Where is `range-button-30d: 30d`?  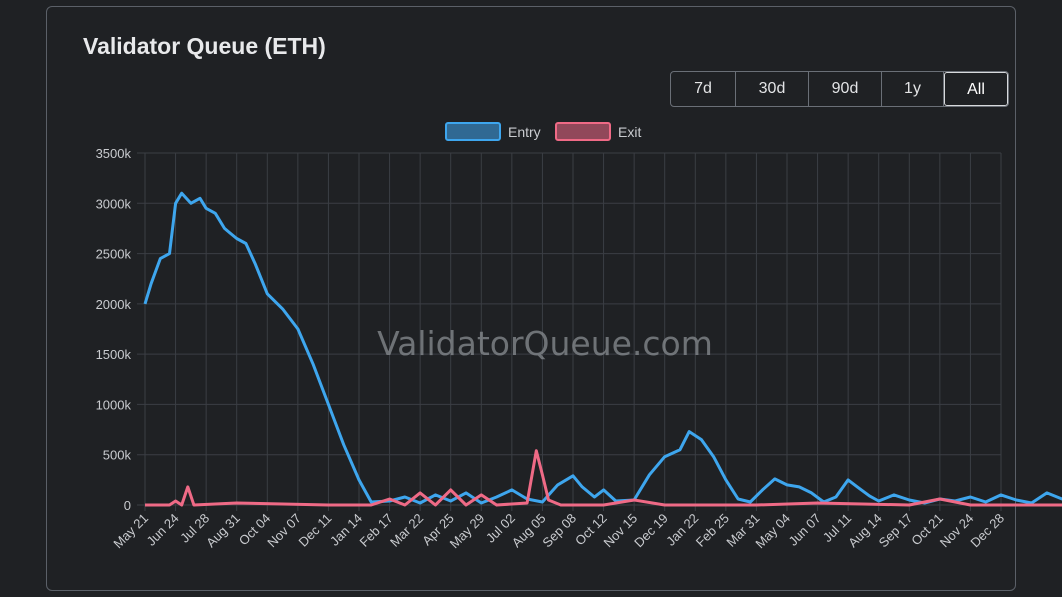
range-button-30d: 30d is located at coordinates (772, 89).